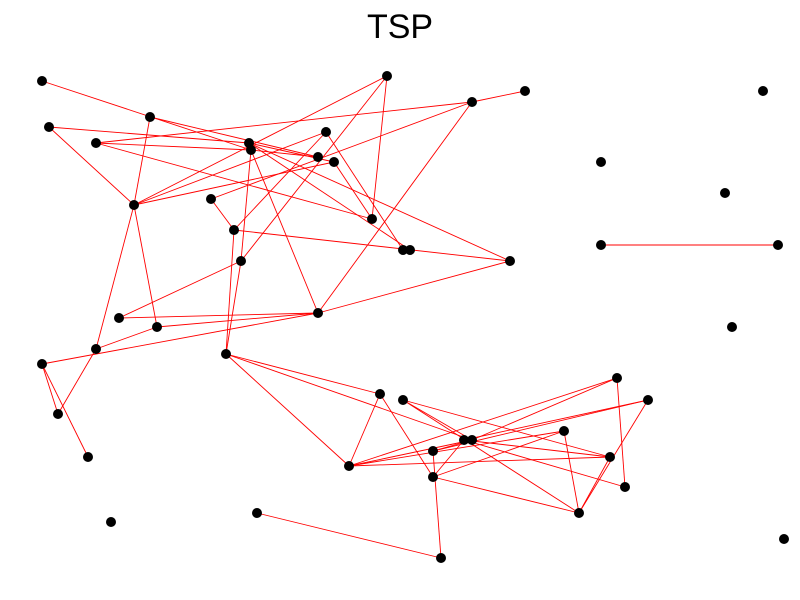 This screenshot has width=800, height=600. I want to click on chart-title: TSP, so click(400, 27).